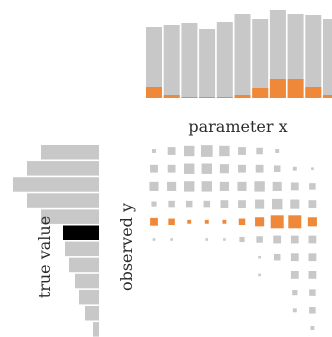 The image size is (332, 337). I want to click on top-bar-chart, so click(239, 54).